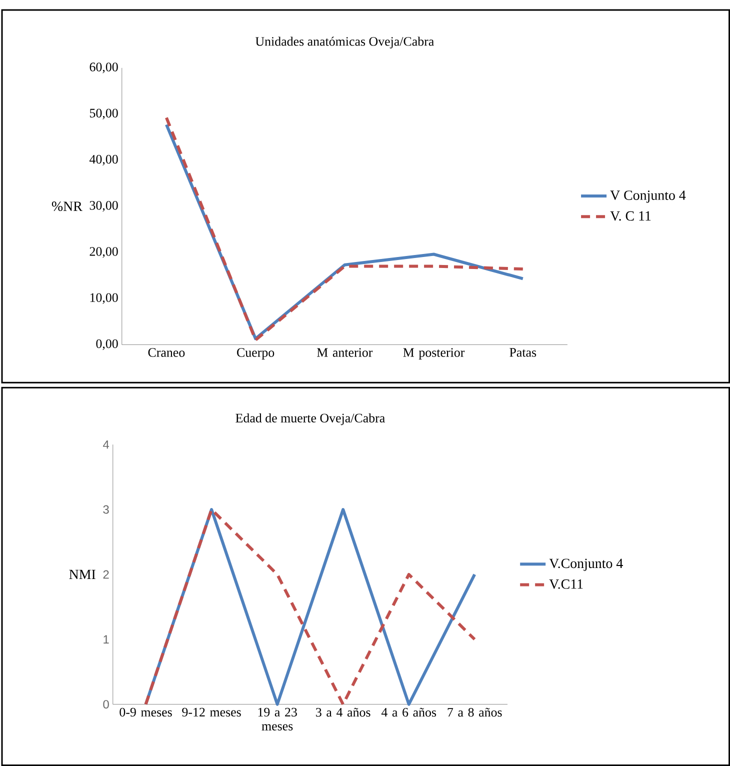 The height and width of the screenshot is (766, 730). What do you see at coordinates (104, 252) in the screenshot?
I see `y-tick-label: 20,00` at bounding box center [104, 252].